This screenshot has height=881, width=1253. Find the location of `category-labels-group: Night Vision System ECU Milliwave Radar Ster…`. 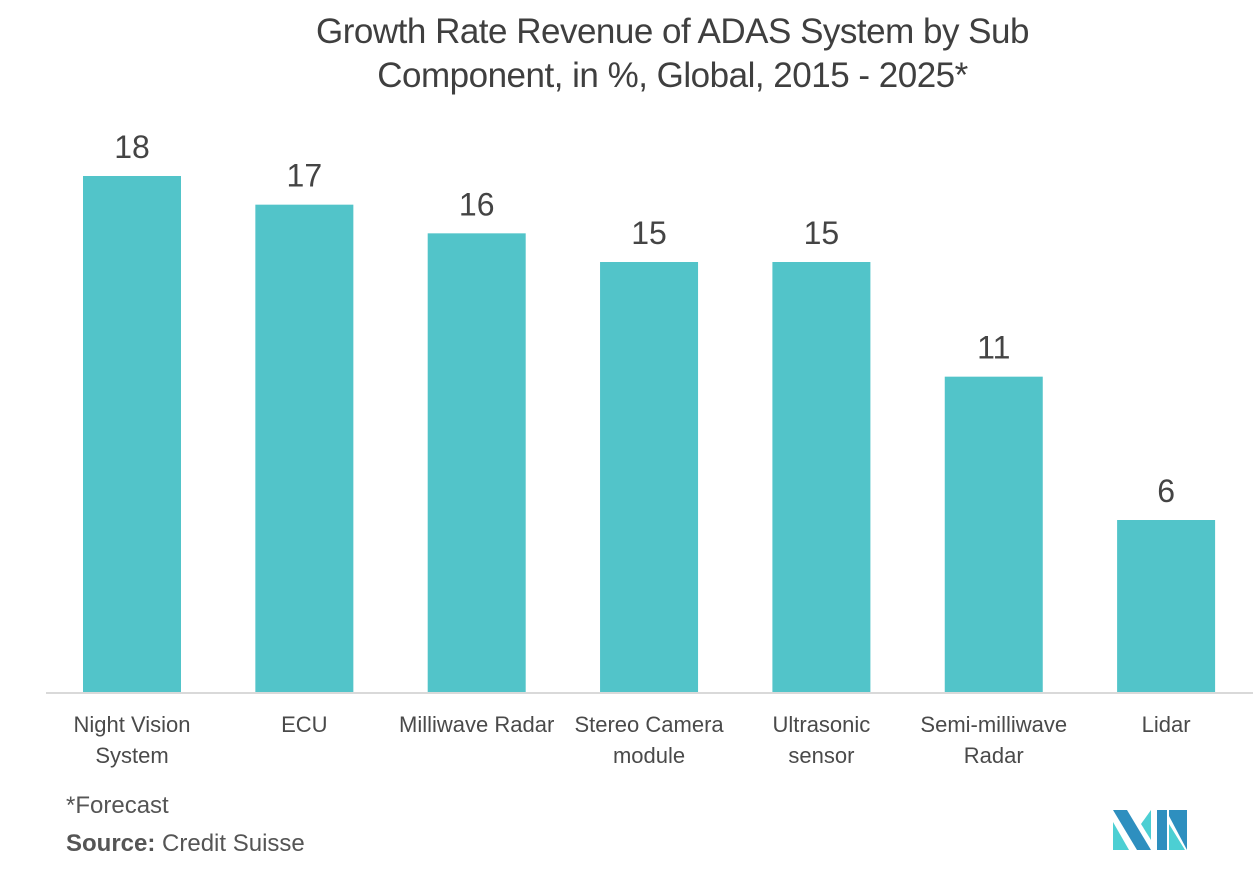

category-labels-group: Night Vision System ECU Milliwave Radar Ster… is located at coordinates (632, 740).